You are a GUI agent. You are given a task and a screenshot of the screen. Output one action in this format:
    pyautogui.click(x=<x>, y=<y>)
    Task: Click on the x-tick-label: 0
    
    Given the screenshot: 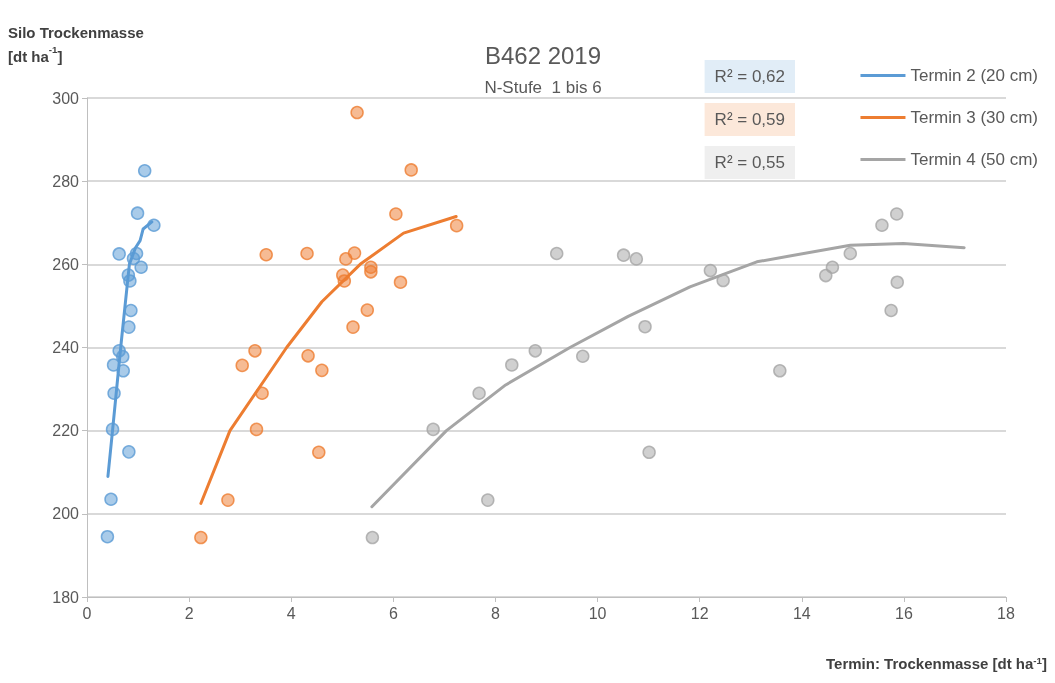 What is the action you would take?
    pyautogui.click(x=87, y=613)
    